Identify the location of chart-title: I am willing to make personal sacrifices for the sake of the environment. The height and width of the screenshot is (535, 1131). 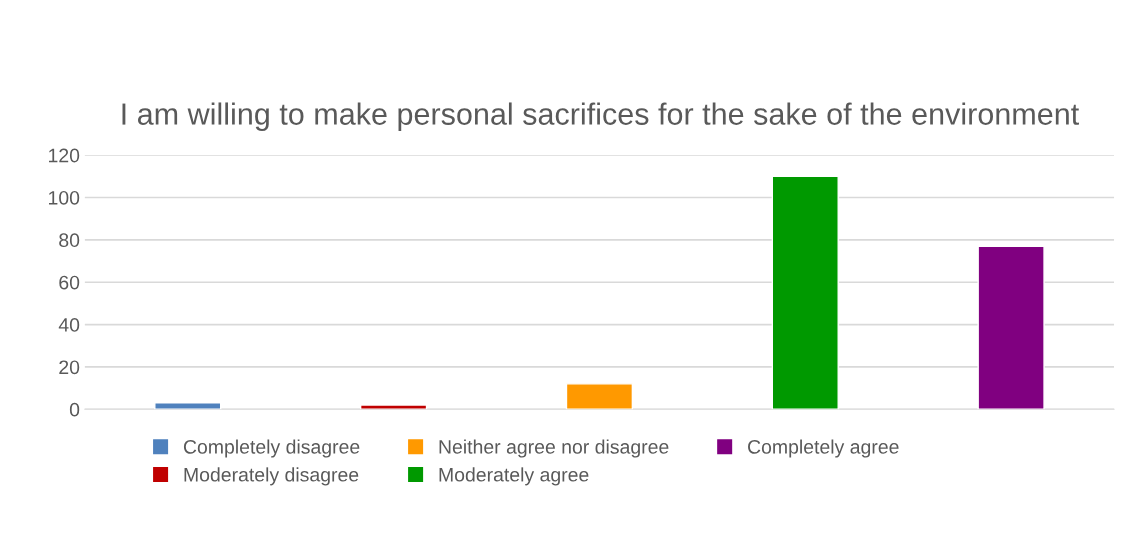
(601, 116).